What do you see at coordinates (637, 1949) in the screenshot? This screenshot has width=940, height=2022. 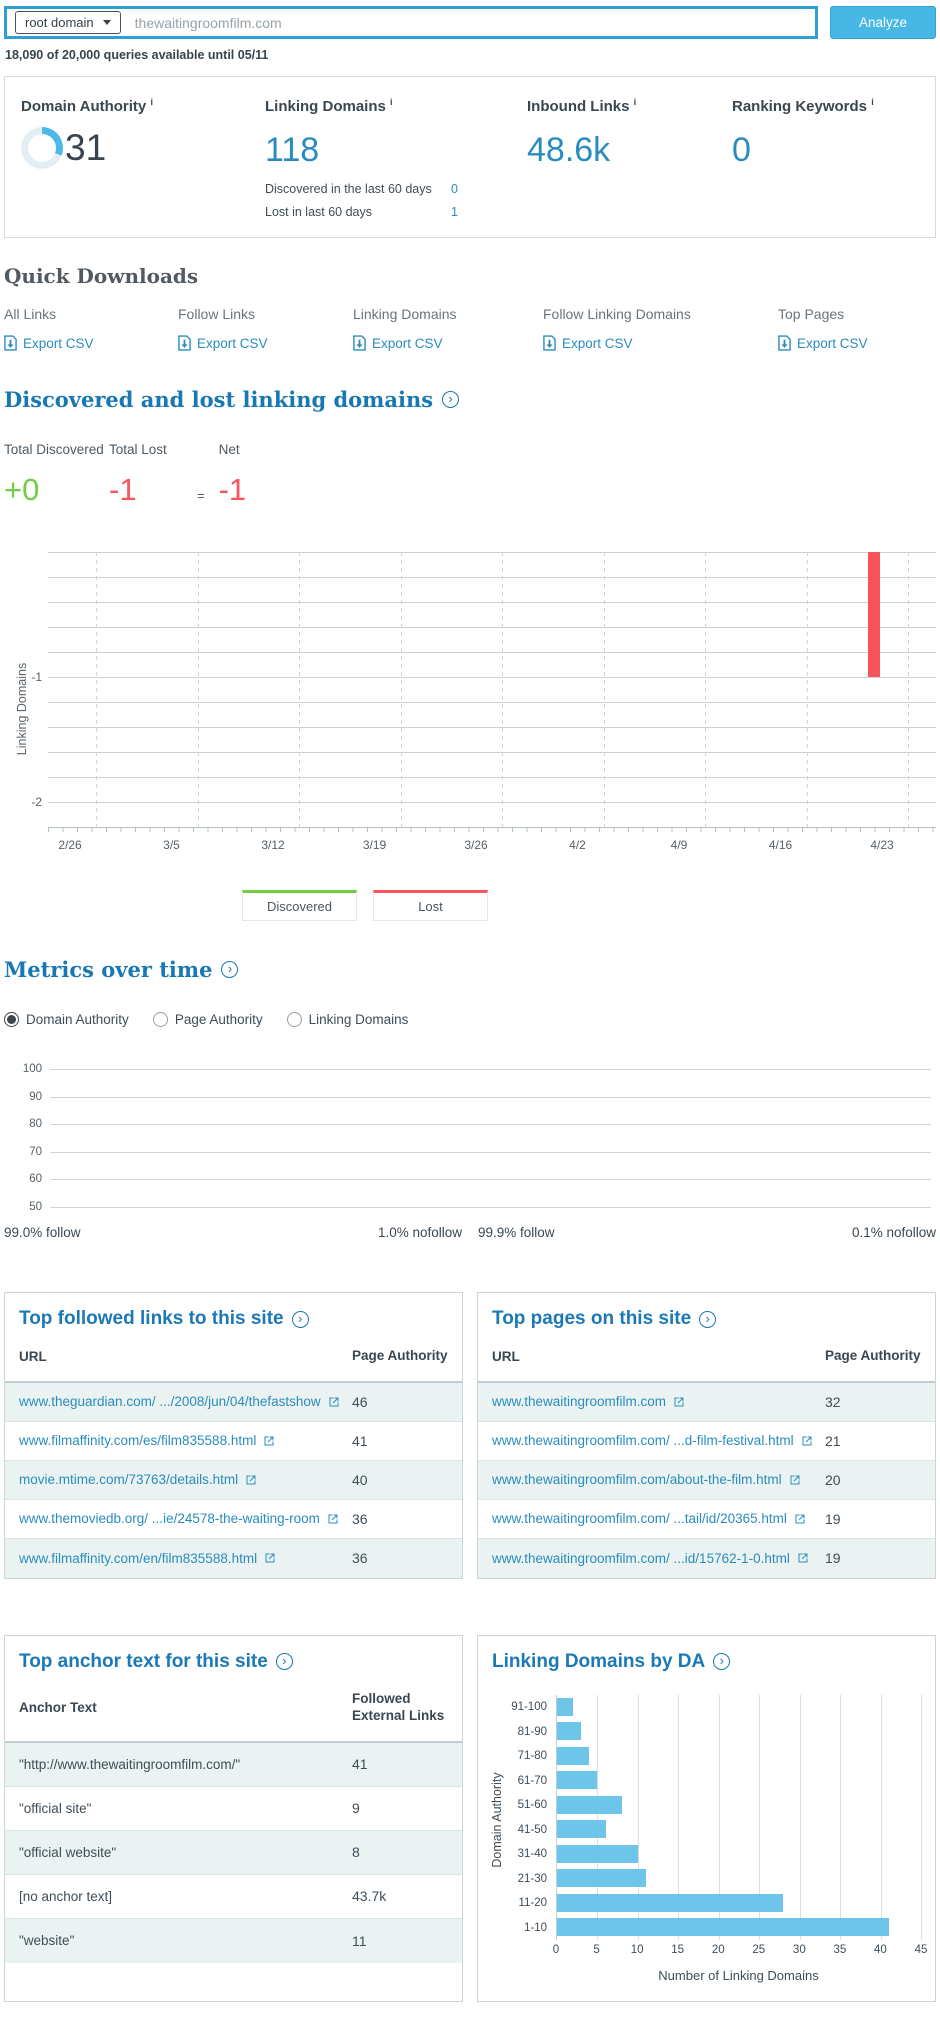 I see `x-tick-label: 10` at bounding box center [637, 1949].